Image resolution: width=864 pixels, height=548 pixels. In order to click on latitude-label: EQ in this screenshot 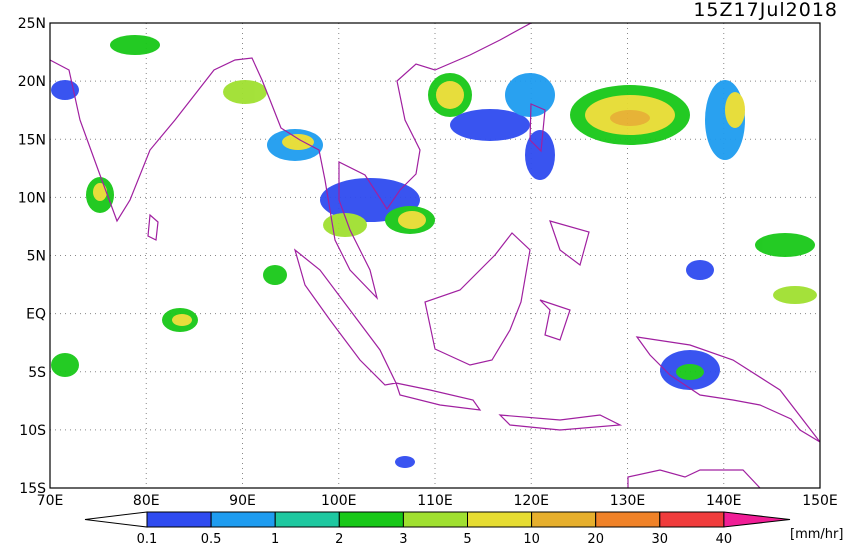, I will do `click(36, 315)`.